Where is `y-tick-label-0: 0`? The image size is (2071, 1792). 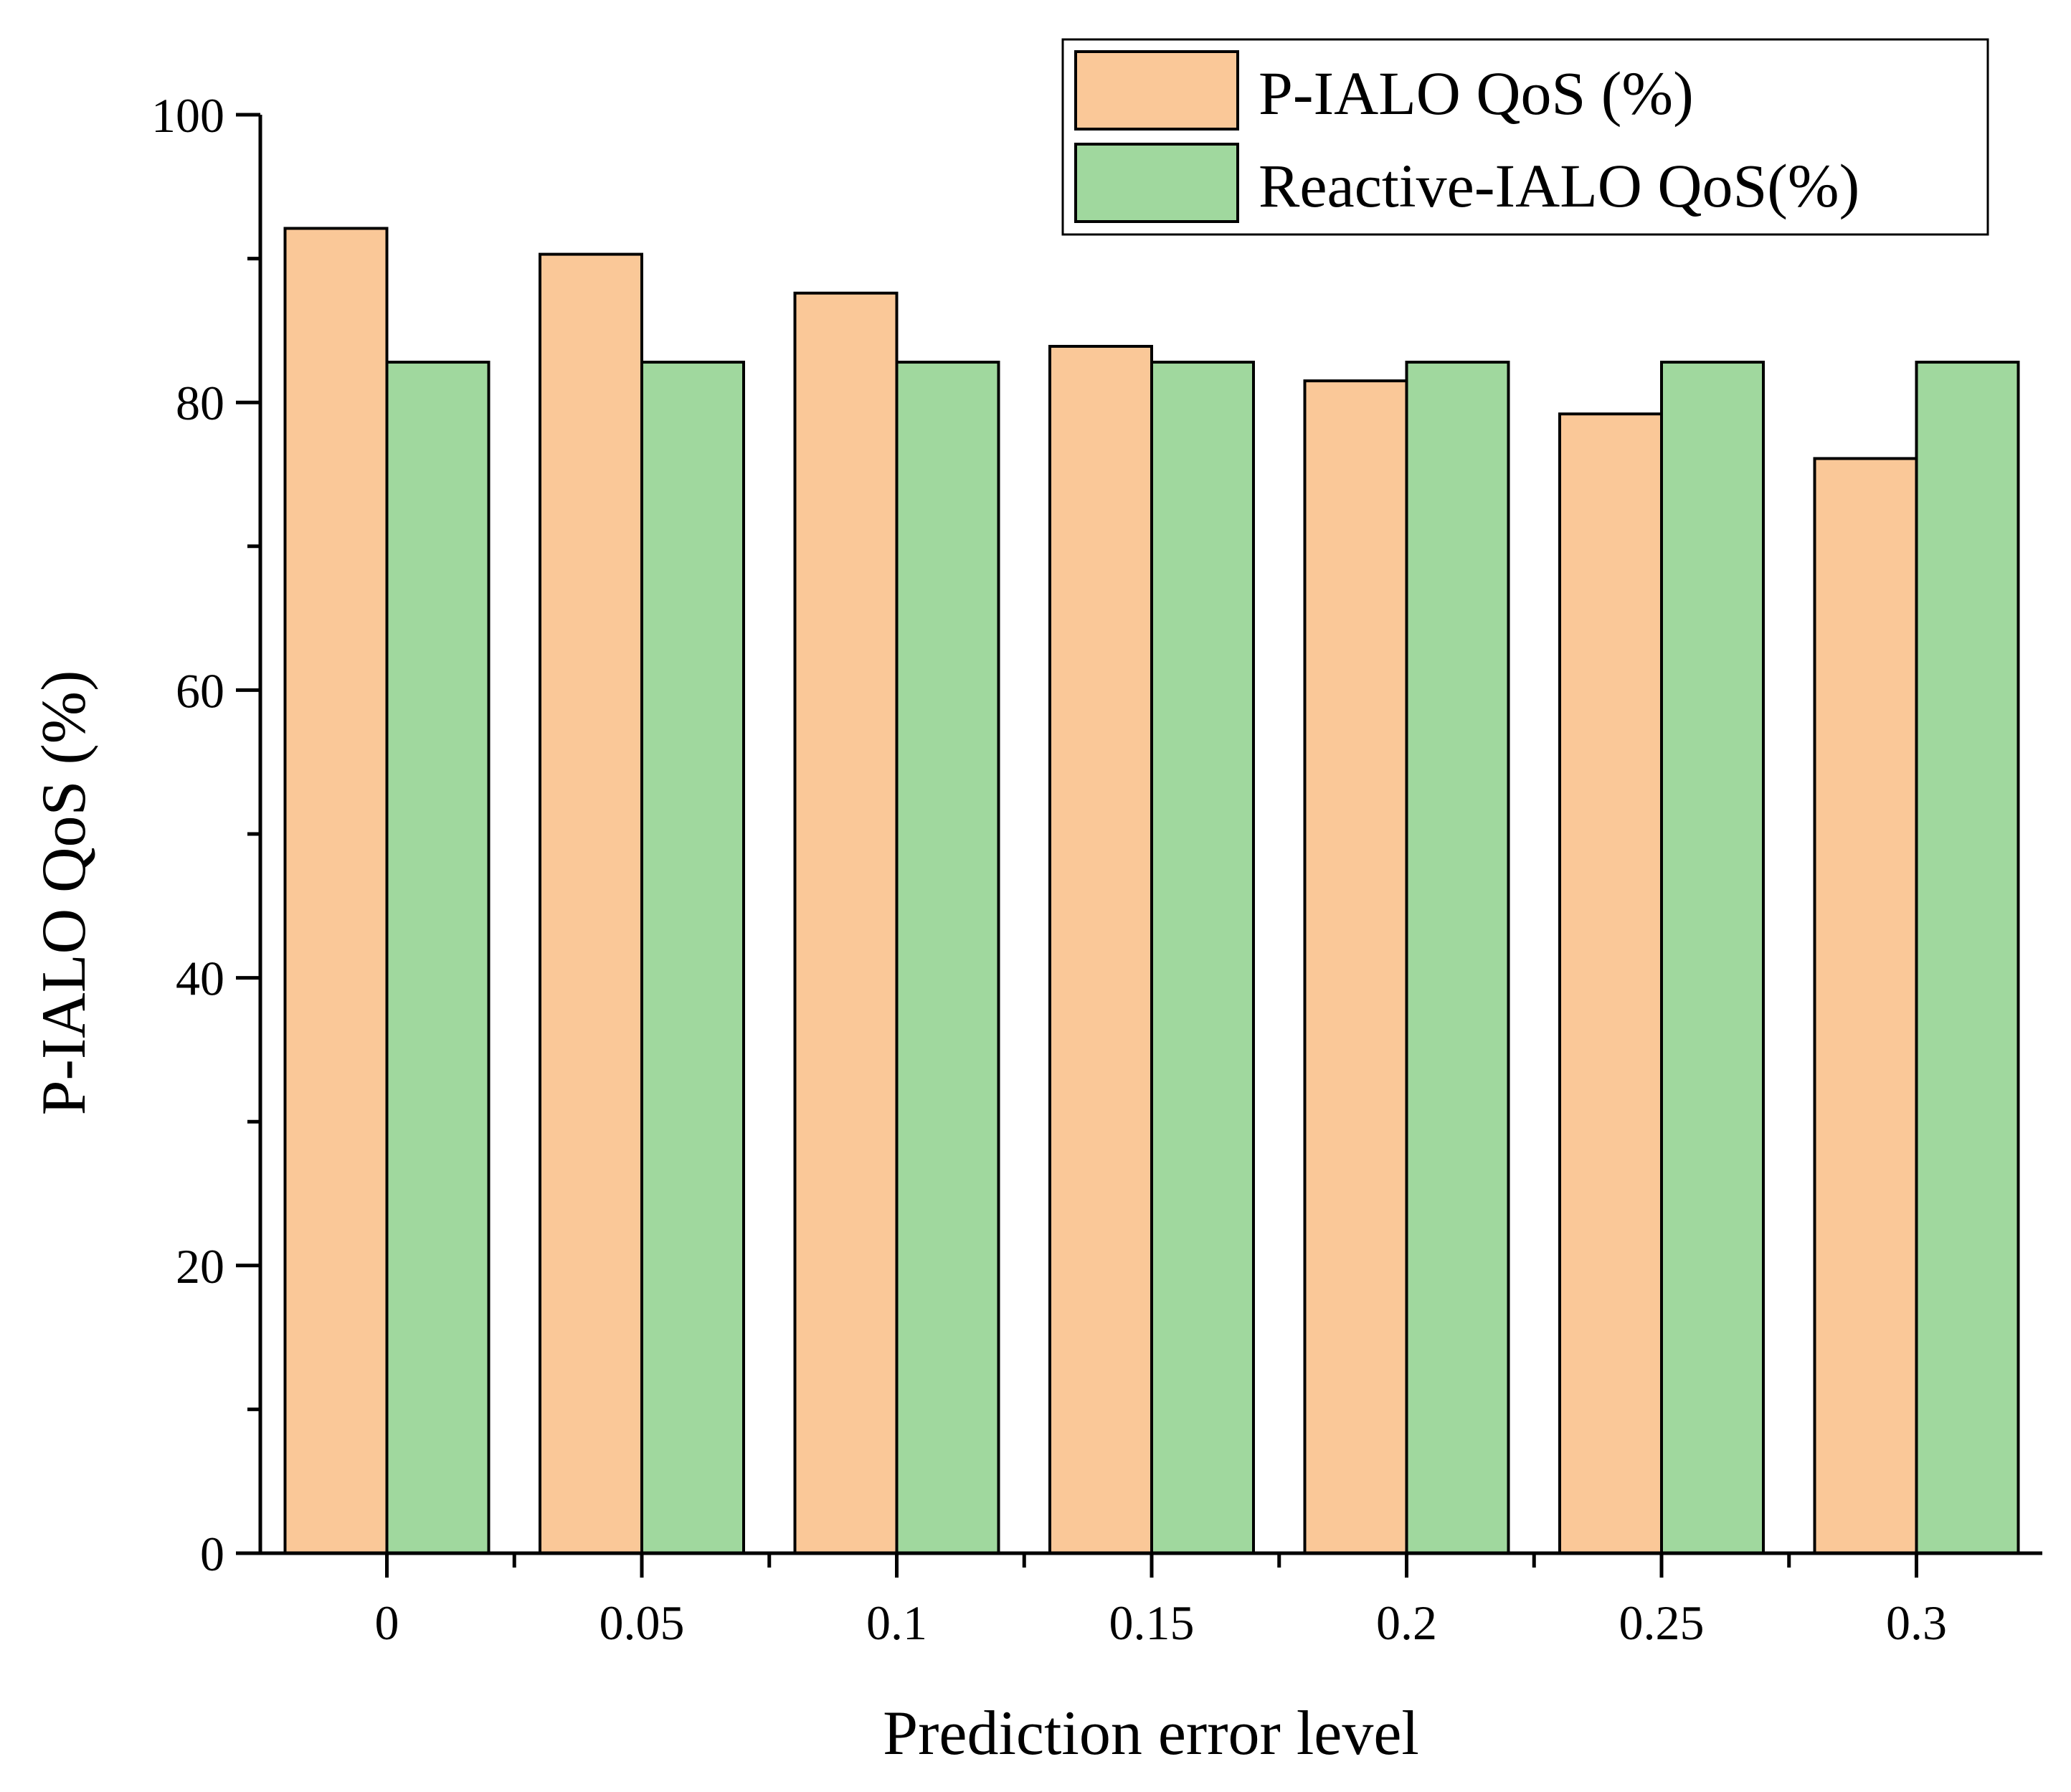
y-tick-label-0: 0 is located at coordinates (212, 1554).